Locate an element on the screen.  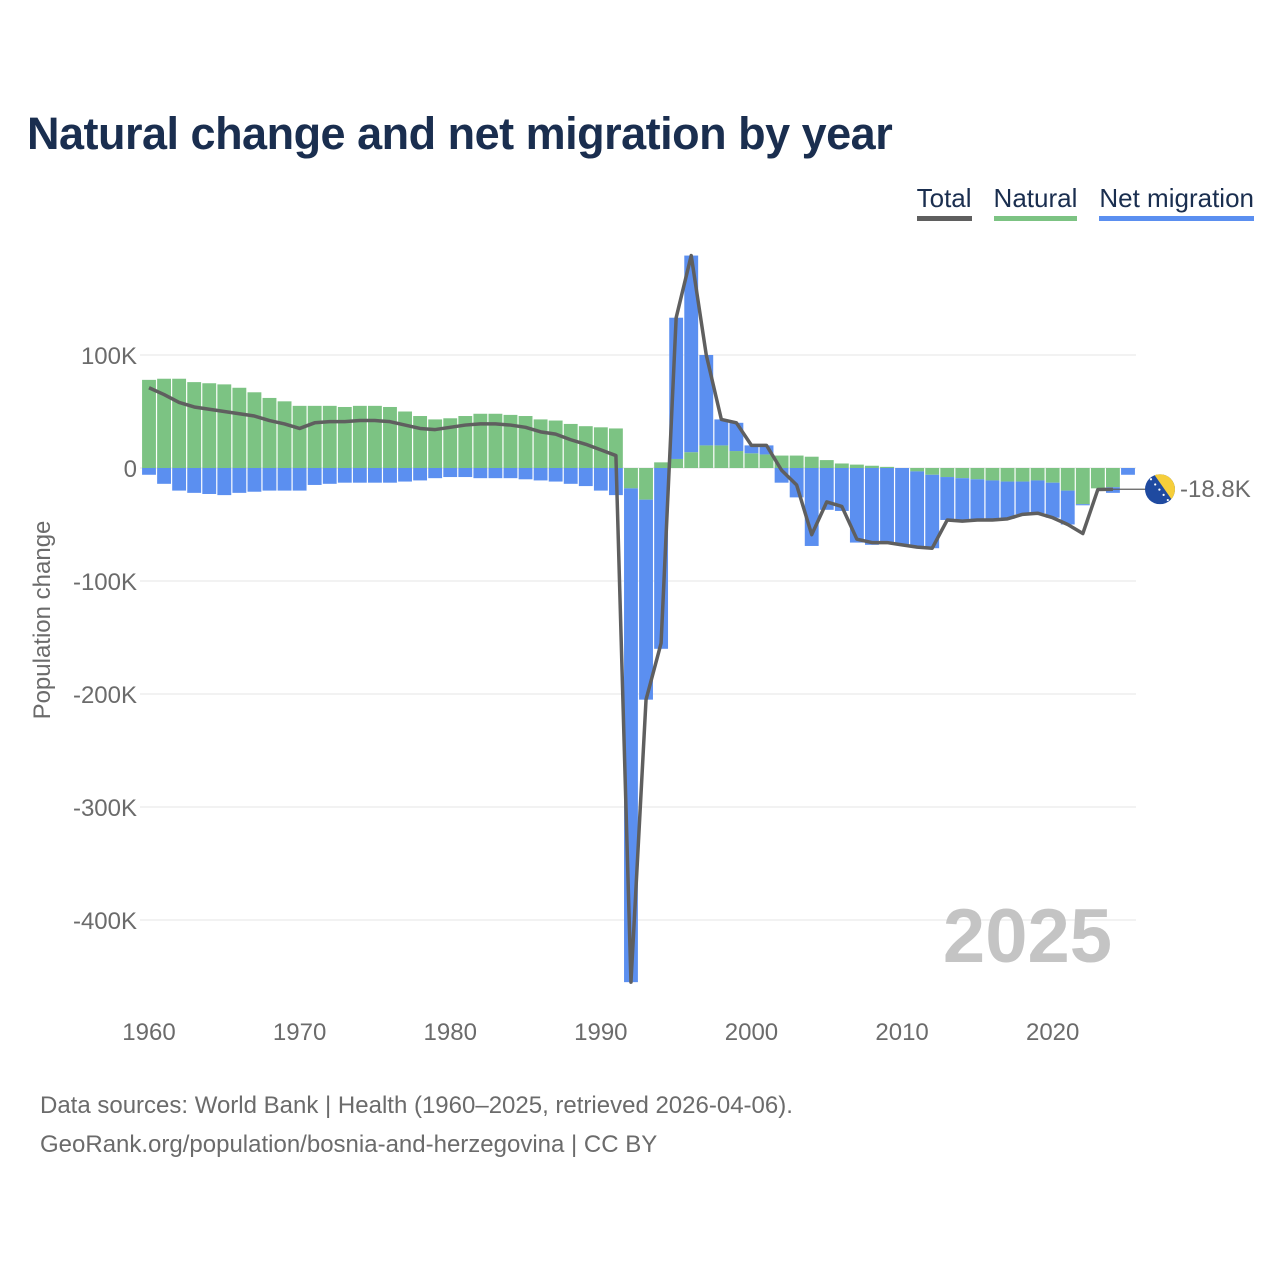
year-watermark: 2025 is located at coordinates (1027, 936).